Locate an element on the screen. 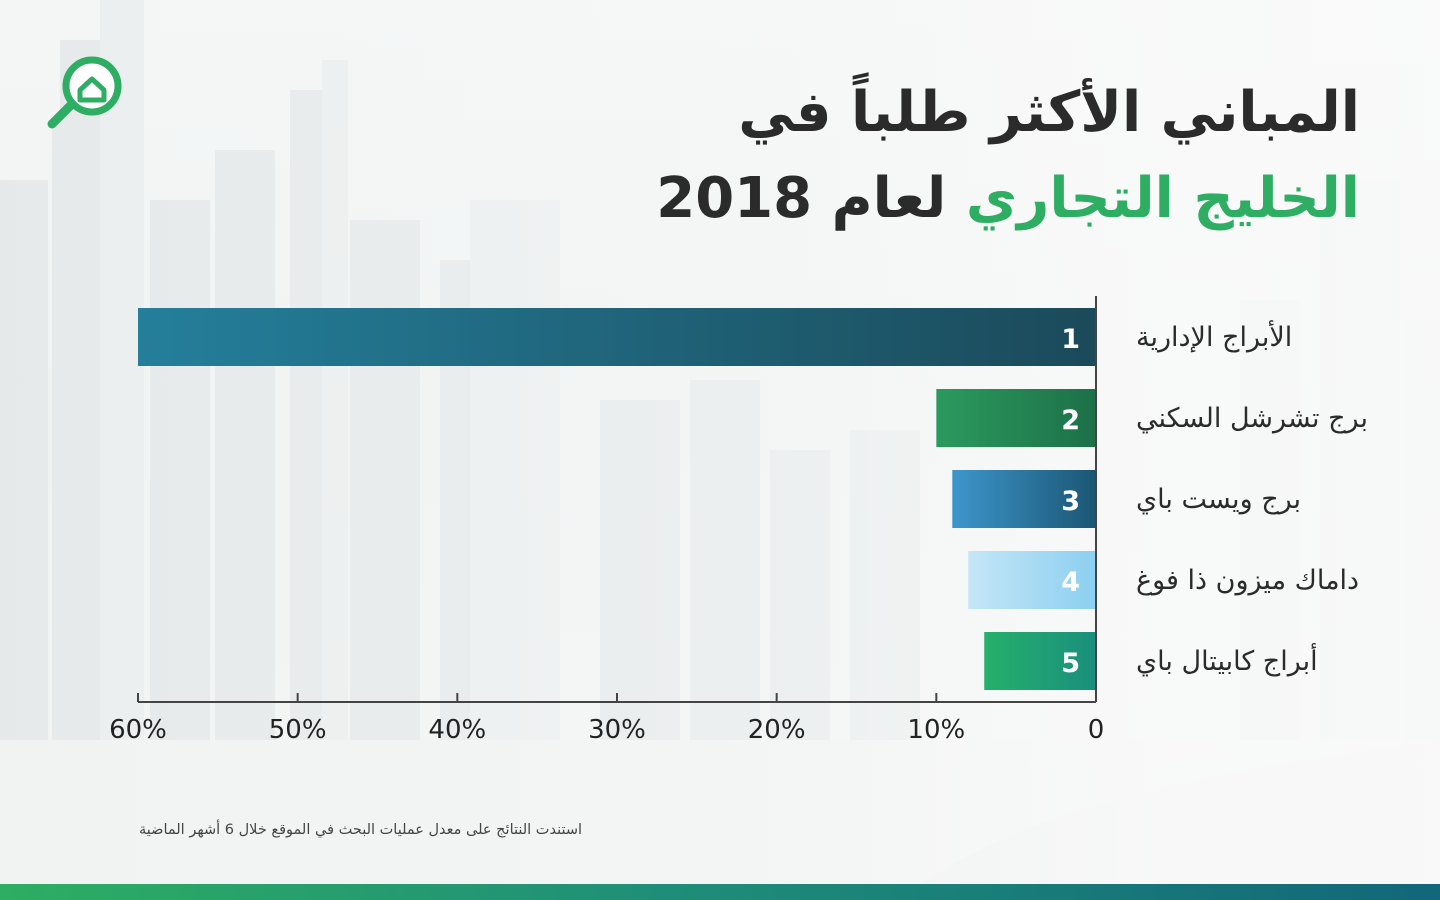 The width and height of the screenshot is (1440, 900). bar-rank-label: 5 is located at coordinates (1070, 663).